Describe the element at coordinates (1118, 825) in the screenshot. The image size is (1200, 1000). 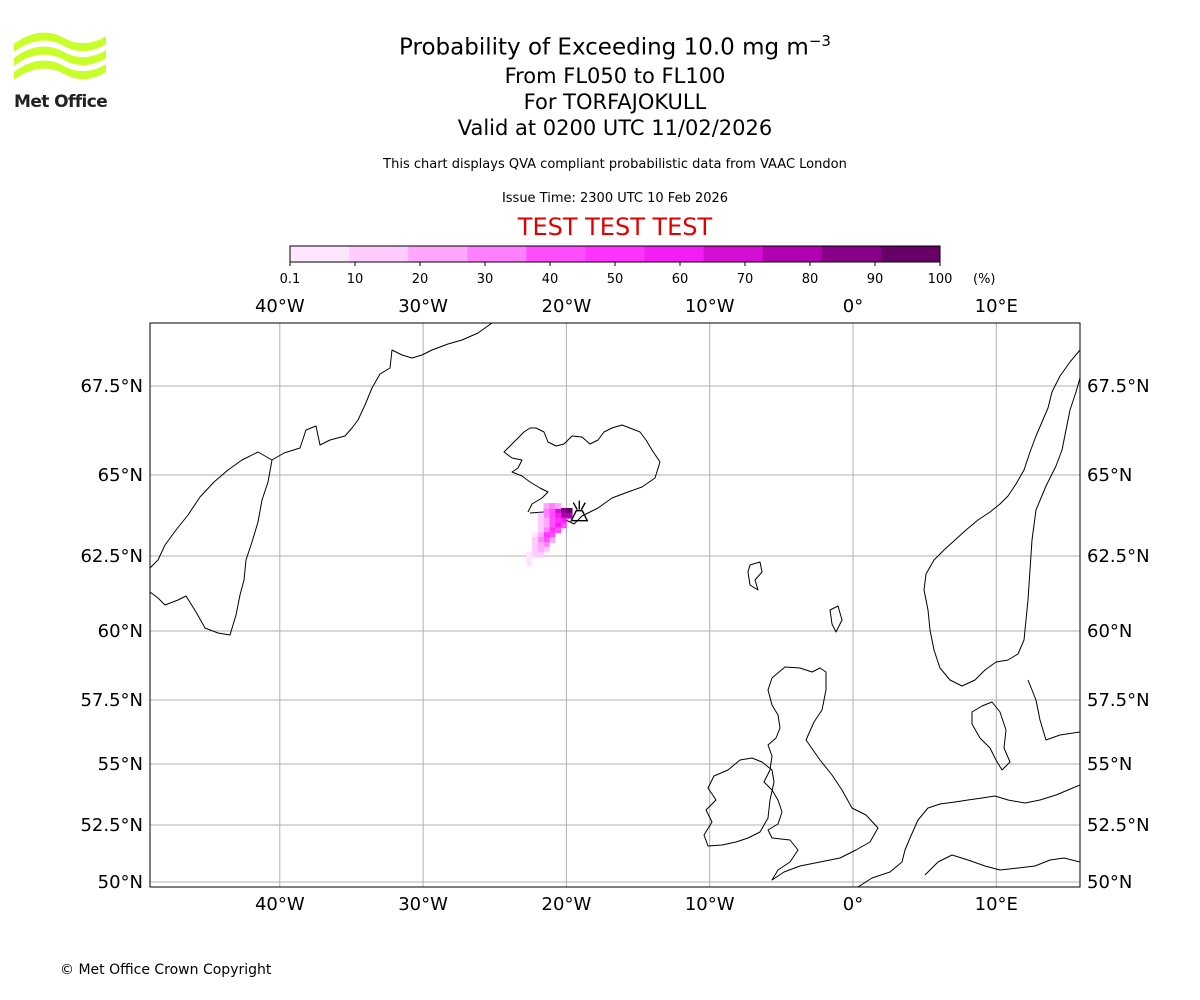
I see `lat-label-right: 52.5°N` at that location.